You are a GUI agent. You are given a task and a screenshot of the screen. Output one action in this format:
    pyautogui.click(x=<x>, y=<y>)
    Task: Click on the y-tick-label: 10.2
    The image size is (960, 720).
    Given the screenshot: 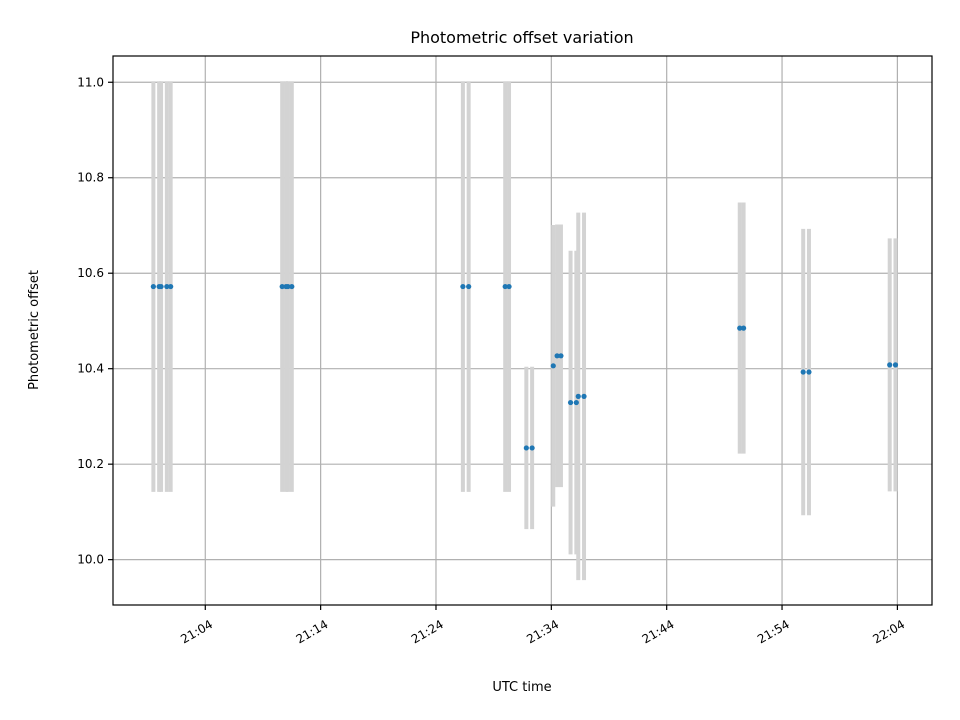 What is the action you would take?
    pyautogui.click(x=90, y=464)
    